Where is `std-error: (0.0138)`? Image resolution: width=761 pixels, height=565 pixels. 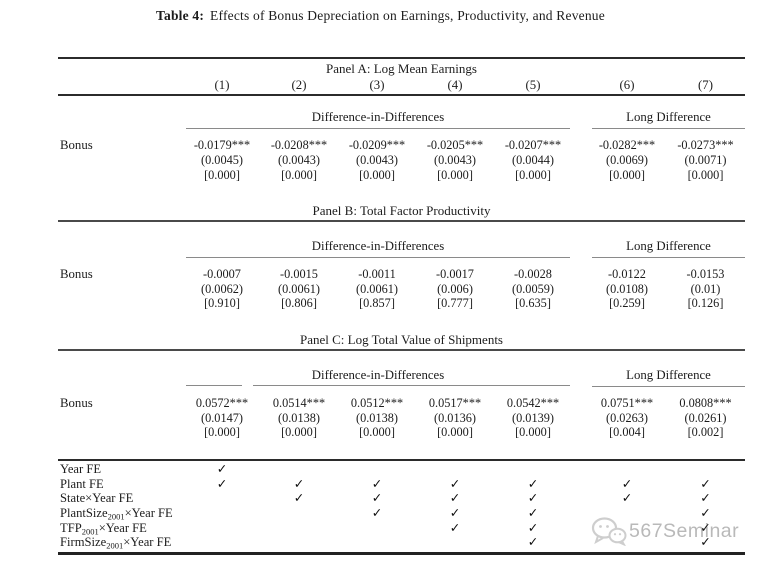 std-error: (0.0138) is located at coordinates (376, 417).